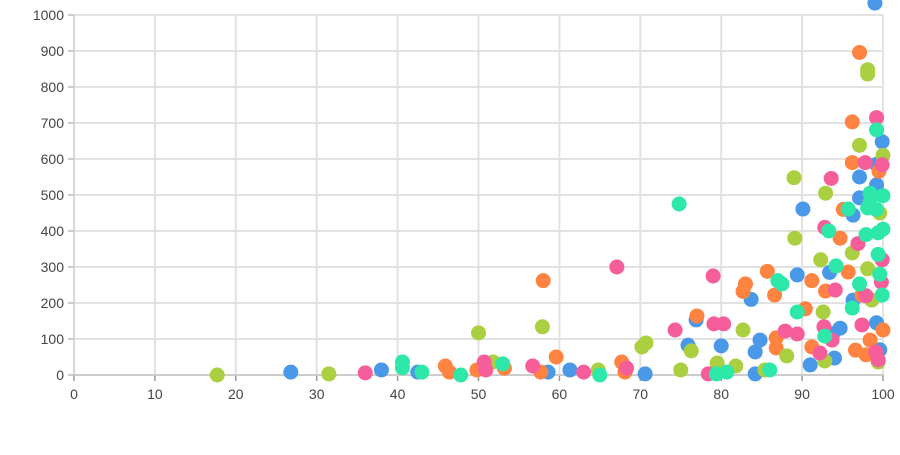 The image size is (900, 455). Describe the element at coordinates (53, 267) in the screenshot. I see `y-tick-label: 300` at that location.